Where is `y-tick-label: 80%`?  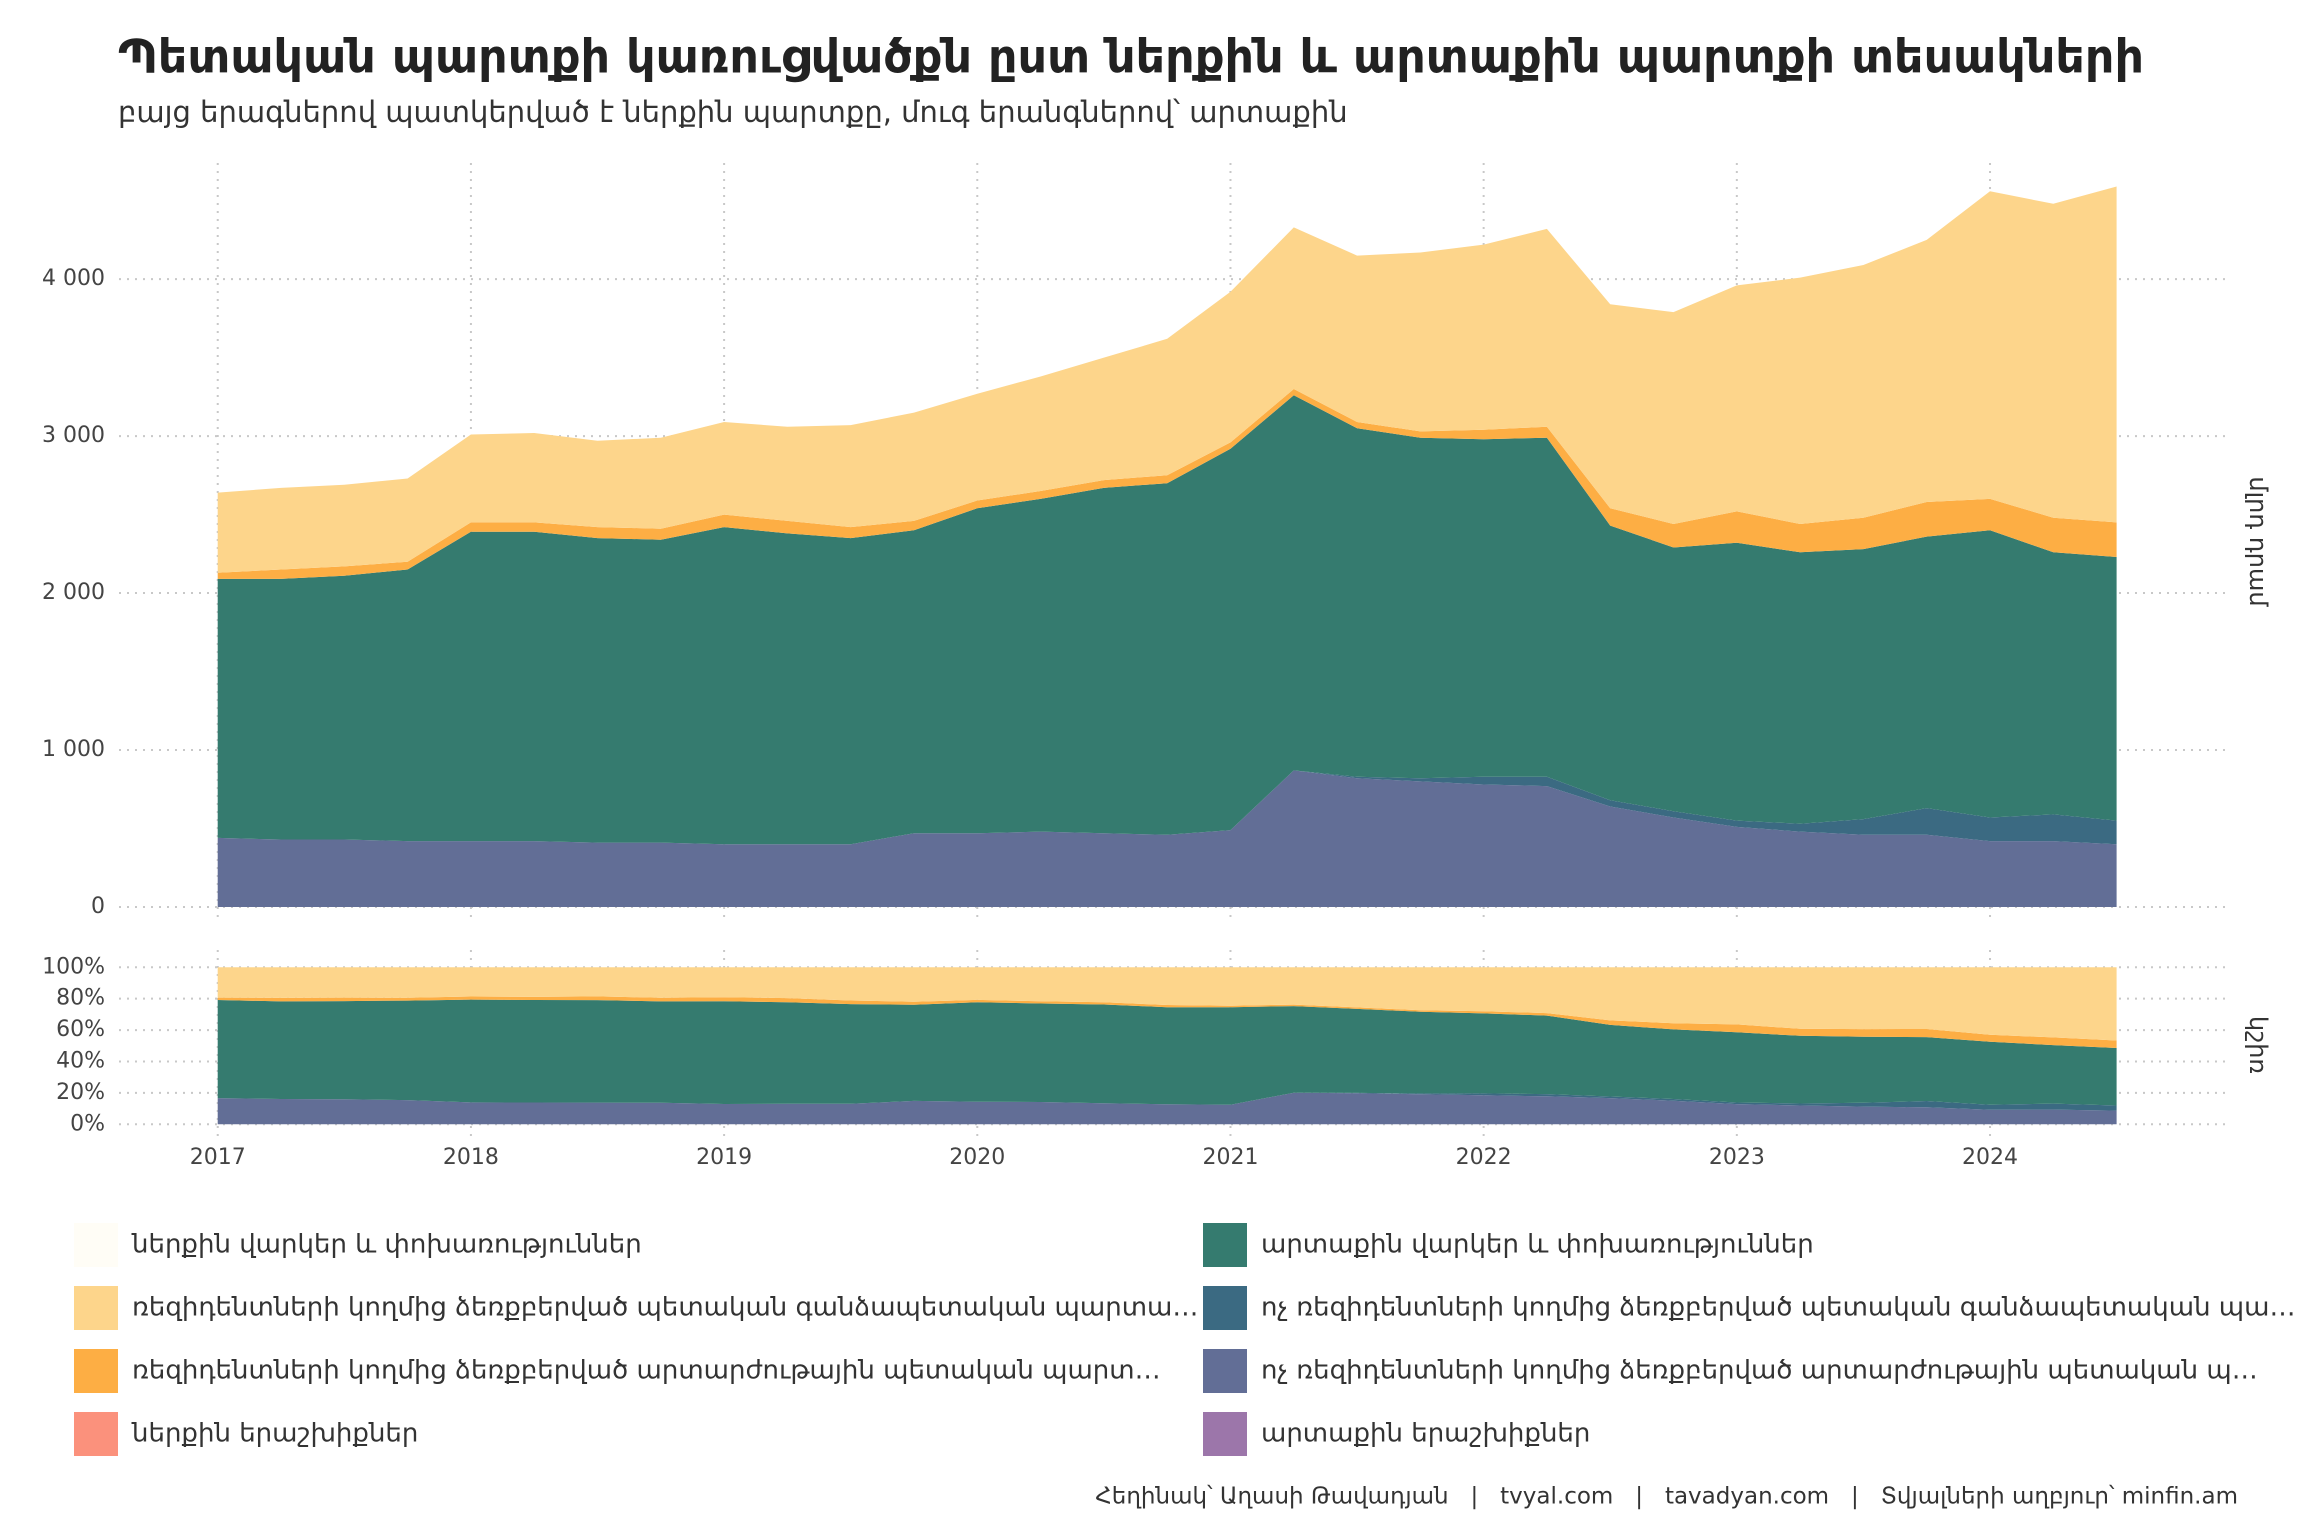
y-tick-label: 80% is located at coordinates (80, 998).